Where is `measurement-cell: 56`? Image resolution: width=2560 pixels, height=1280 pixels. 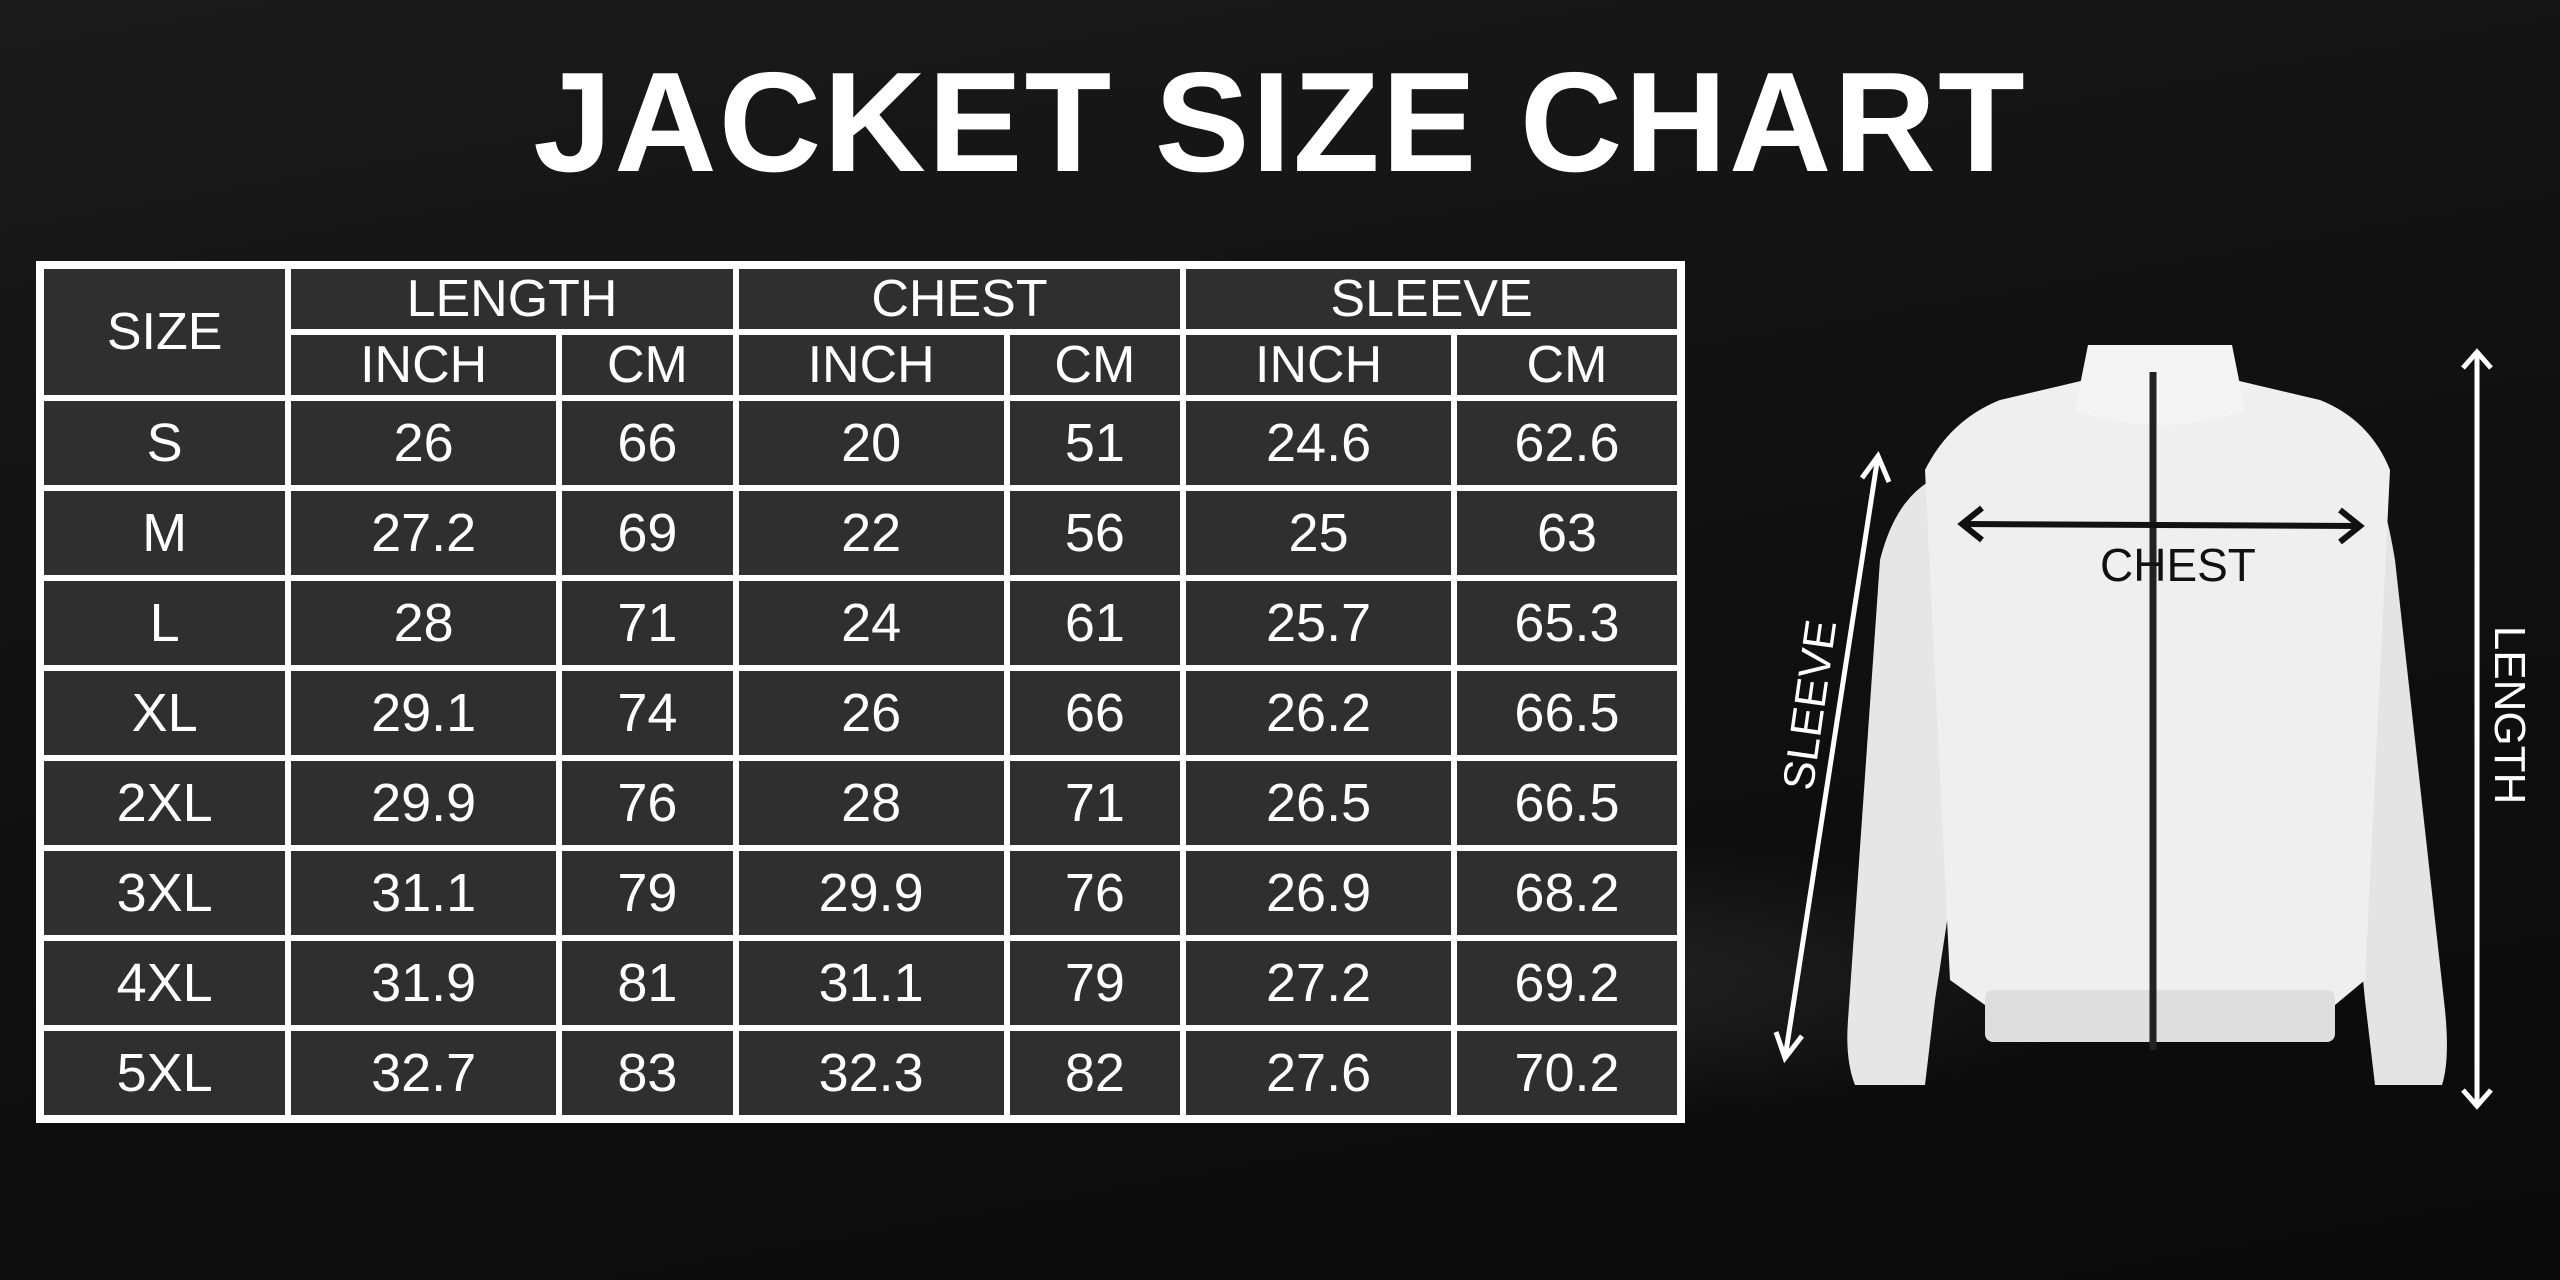 measurement-cell: 56 is located at coordinates (1095, 533).